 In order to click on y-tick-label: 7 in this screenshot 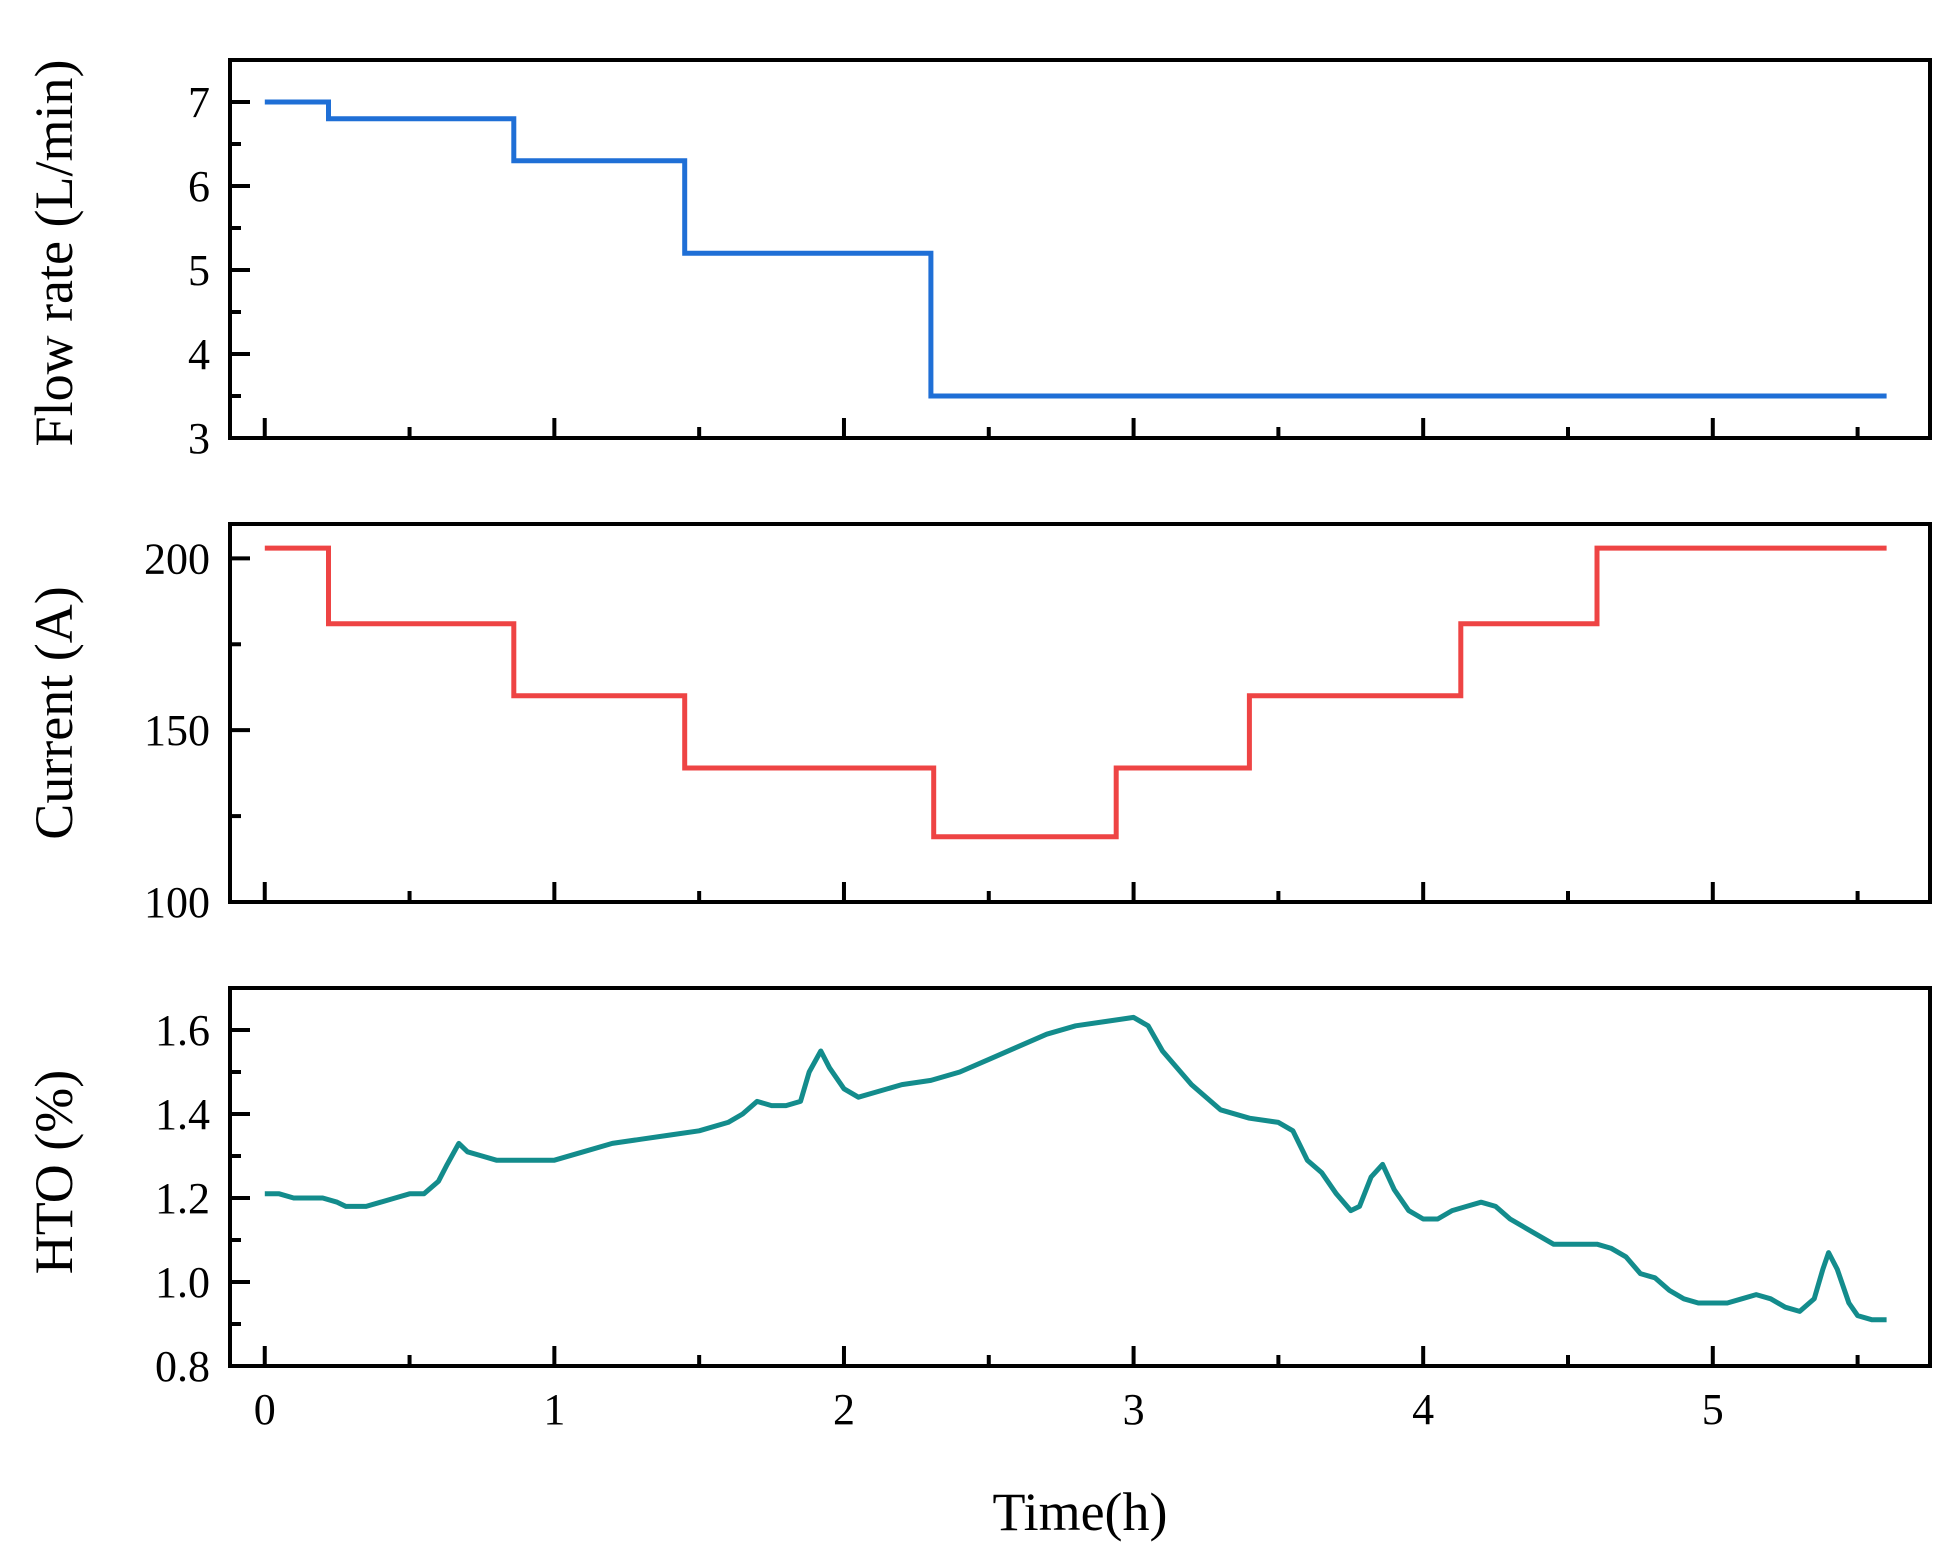, I will do `click(199, 102)`.